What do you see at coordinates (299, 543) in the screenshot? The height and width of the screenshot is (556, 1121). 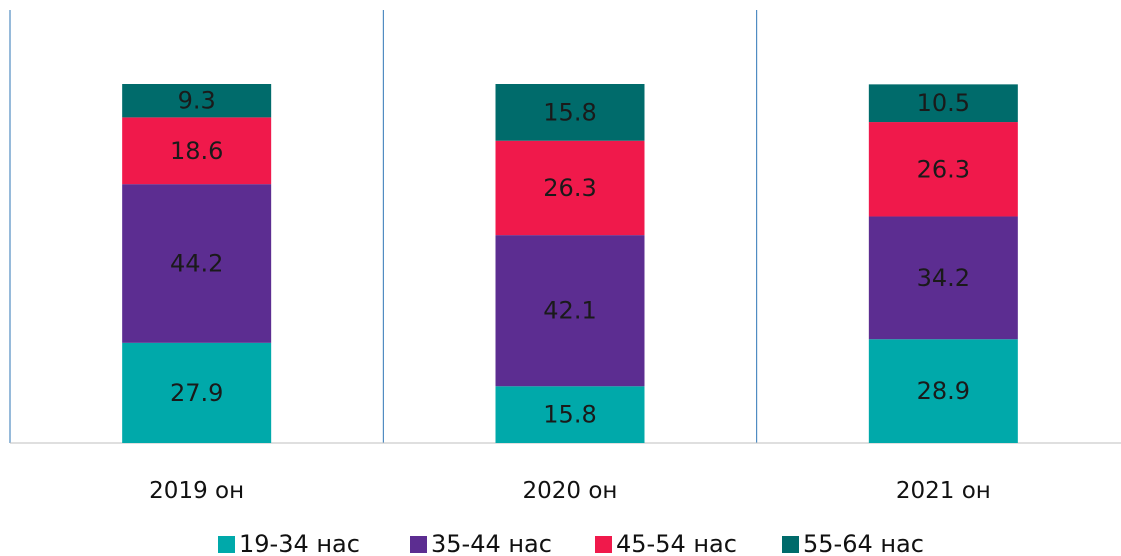 I see `legend-label-0: 19-34 нас` at bounding box center [299, 543].